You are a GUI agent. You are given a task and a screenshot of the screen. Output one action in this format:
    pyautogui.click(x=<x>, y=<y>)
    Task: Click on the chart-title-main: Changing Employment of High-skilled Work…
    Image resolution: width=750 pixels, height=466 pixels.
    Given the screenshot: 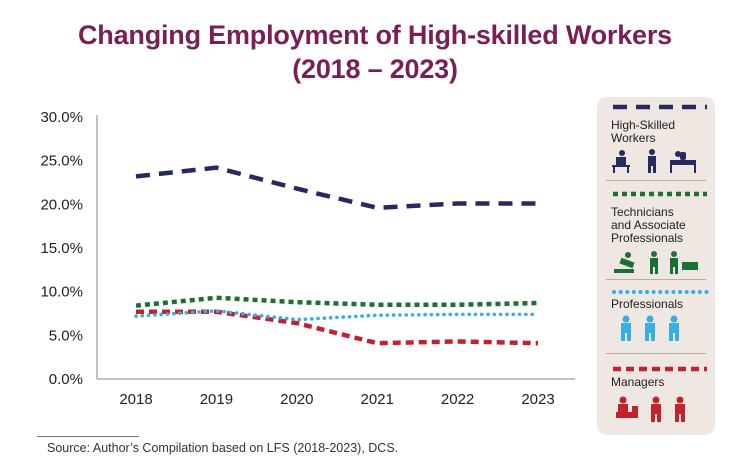 What is the action you would take?
    pyautogui.click(x=375, y=35)
    